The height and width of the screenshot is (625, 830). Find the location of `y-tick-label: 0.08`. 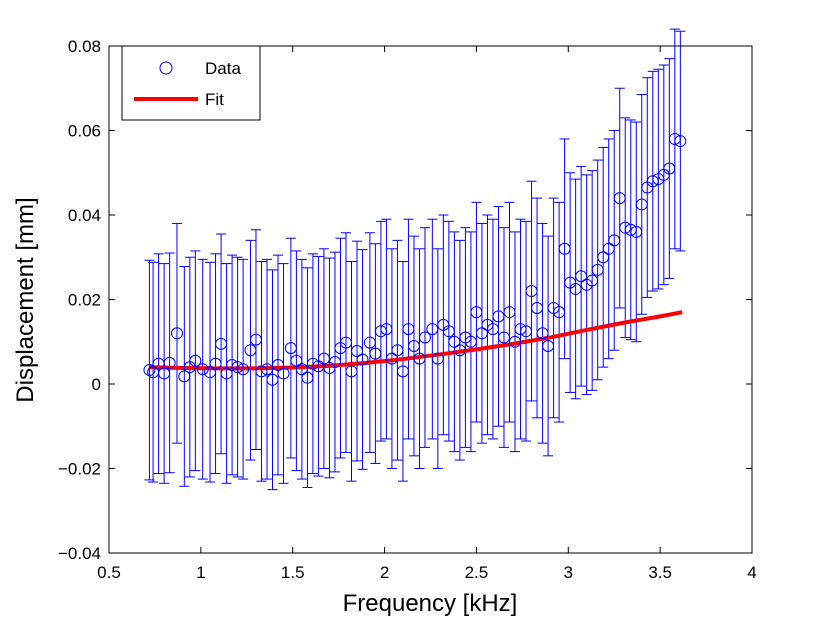

y-tick-label: 0.08 is located at coordinates (84, 46).